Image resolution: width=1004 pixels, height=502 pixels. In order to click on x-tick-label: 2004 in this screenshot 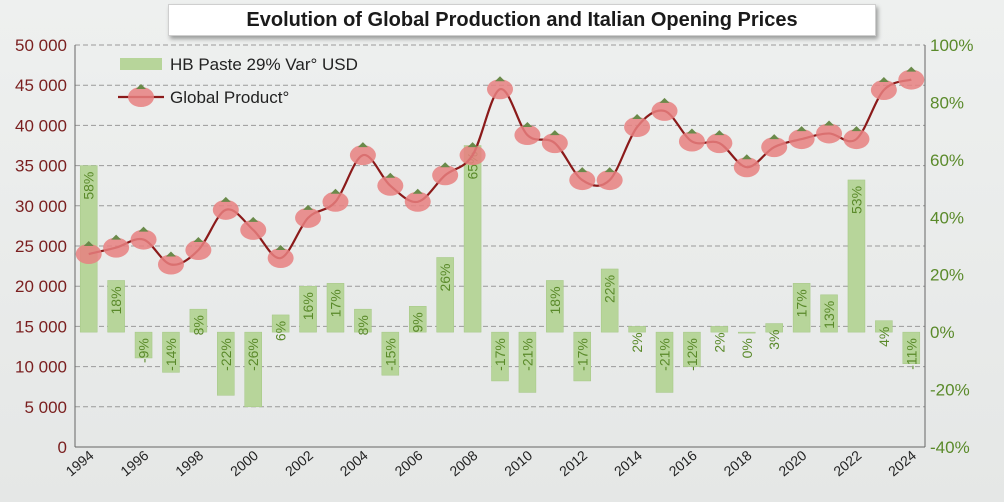, I will do `click(354, 463)`.